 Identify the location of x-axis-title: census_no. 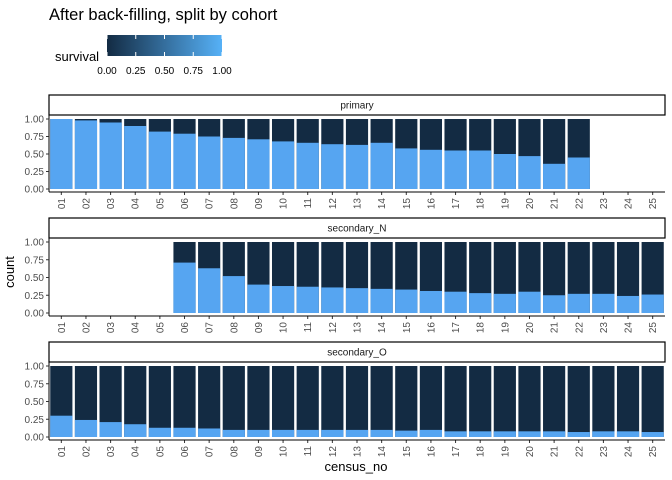
(356, 466).